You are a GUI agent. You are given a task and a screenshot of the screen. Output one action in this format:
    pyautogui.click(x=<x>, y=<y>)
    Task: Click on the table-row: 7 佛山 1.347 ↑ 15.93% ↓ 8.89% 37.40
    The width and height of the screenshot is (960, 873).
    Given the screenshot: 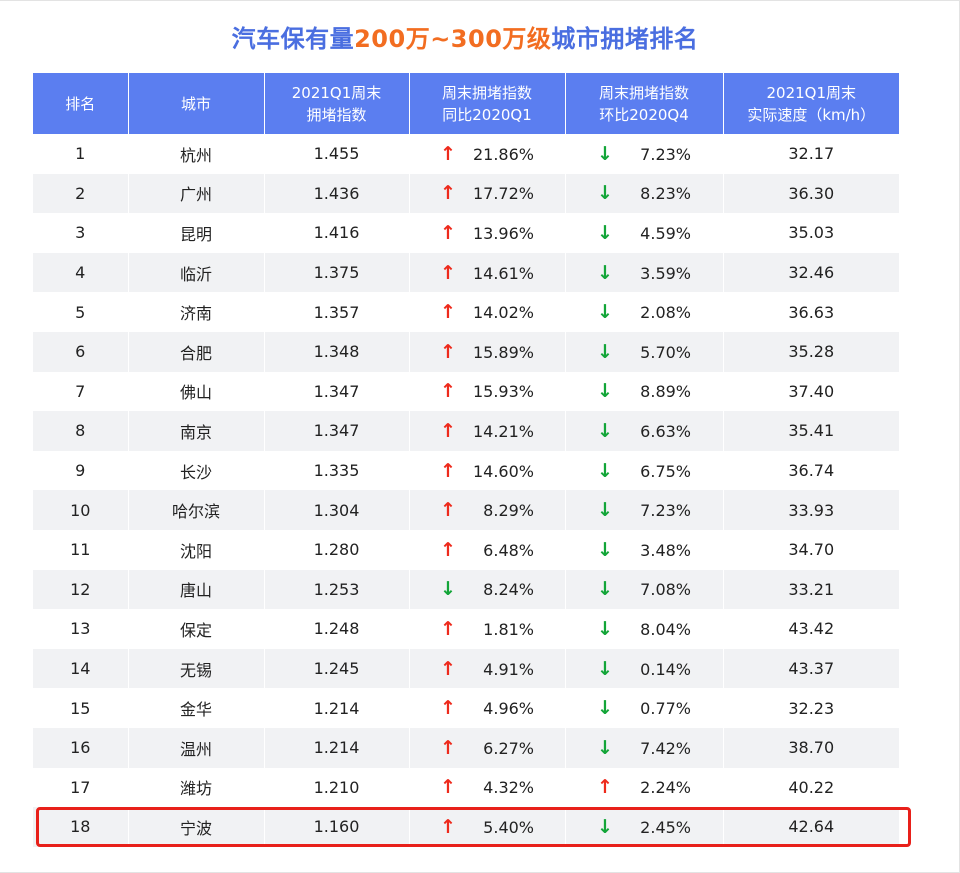 What is the action you would take?
    pyautogui.click(x=466, y=391)
    